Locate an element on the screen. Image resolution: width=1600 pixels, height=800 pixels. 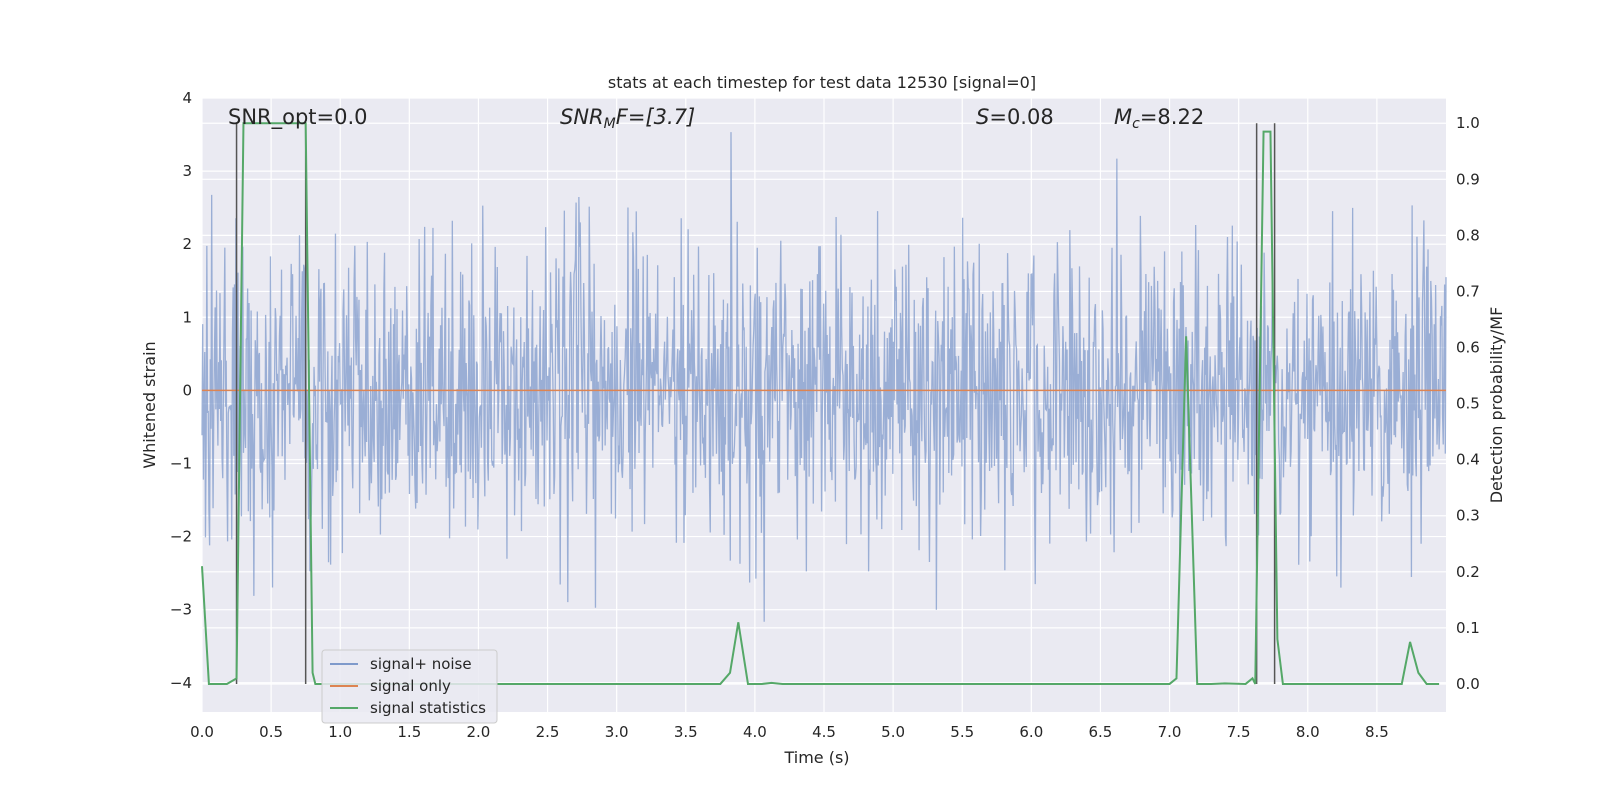
annotation-mc-subscript: c is located at coordinates (1136, 124).